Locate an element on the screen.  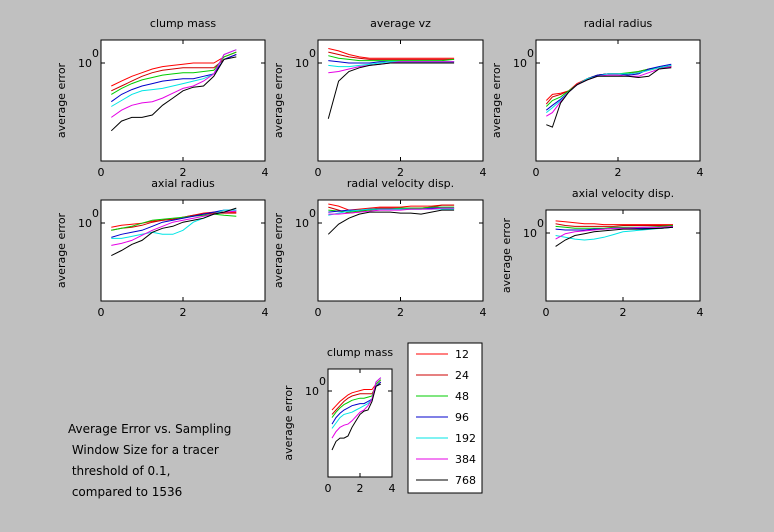
chart-title: axial velocity disp. is located at coordinates (623, 193).